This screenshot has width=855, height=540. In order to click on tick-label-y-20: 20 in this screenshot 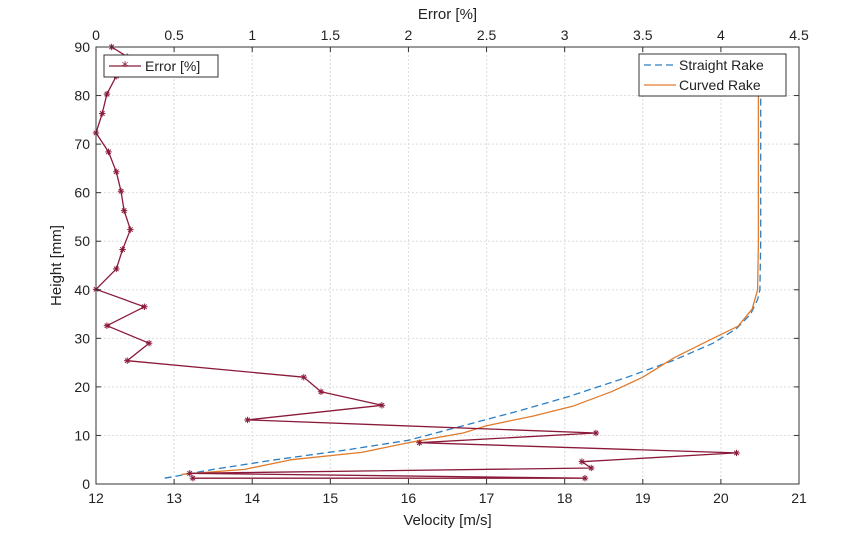, I will do `click(82, 387)`.